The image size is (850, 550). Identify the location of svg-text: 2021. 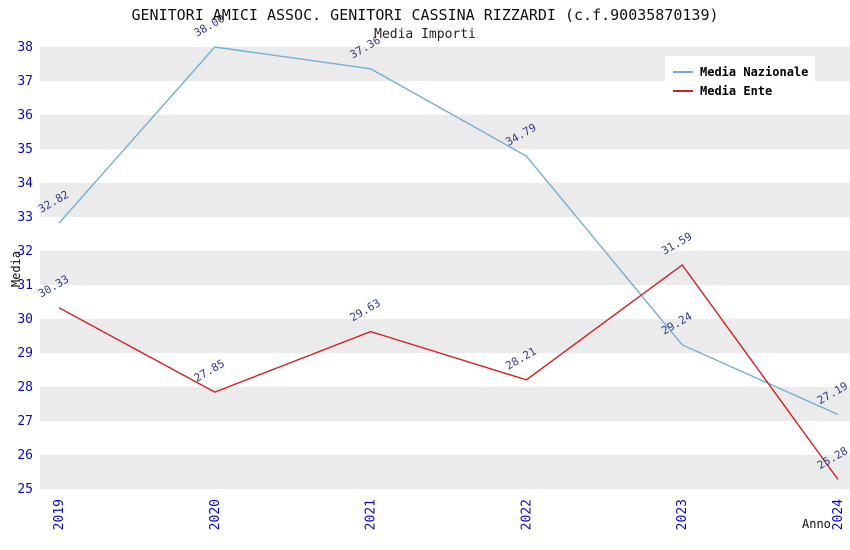
(371, 514).